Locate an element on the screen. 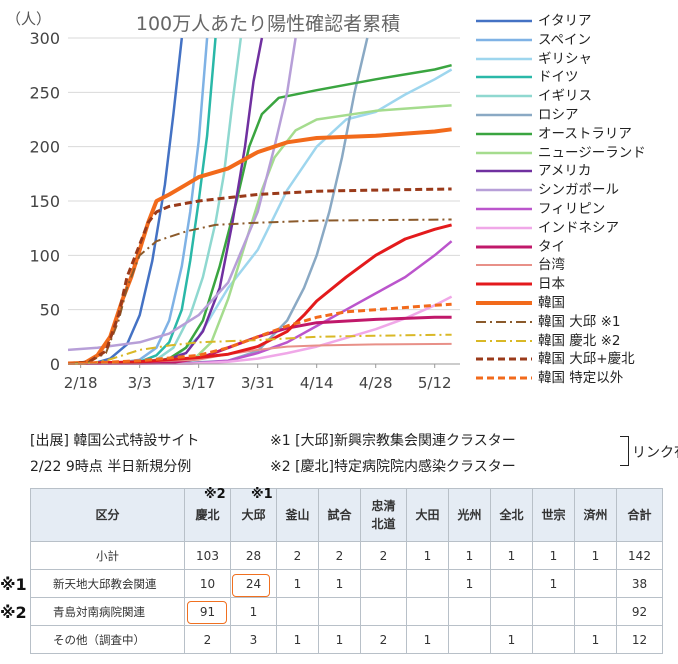 The image size is (678, 664). legend-item: ロシア is located at coordinates (576, 115).